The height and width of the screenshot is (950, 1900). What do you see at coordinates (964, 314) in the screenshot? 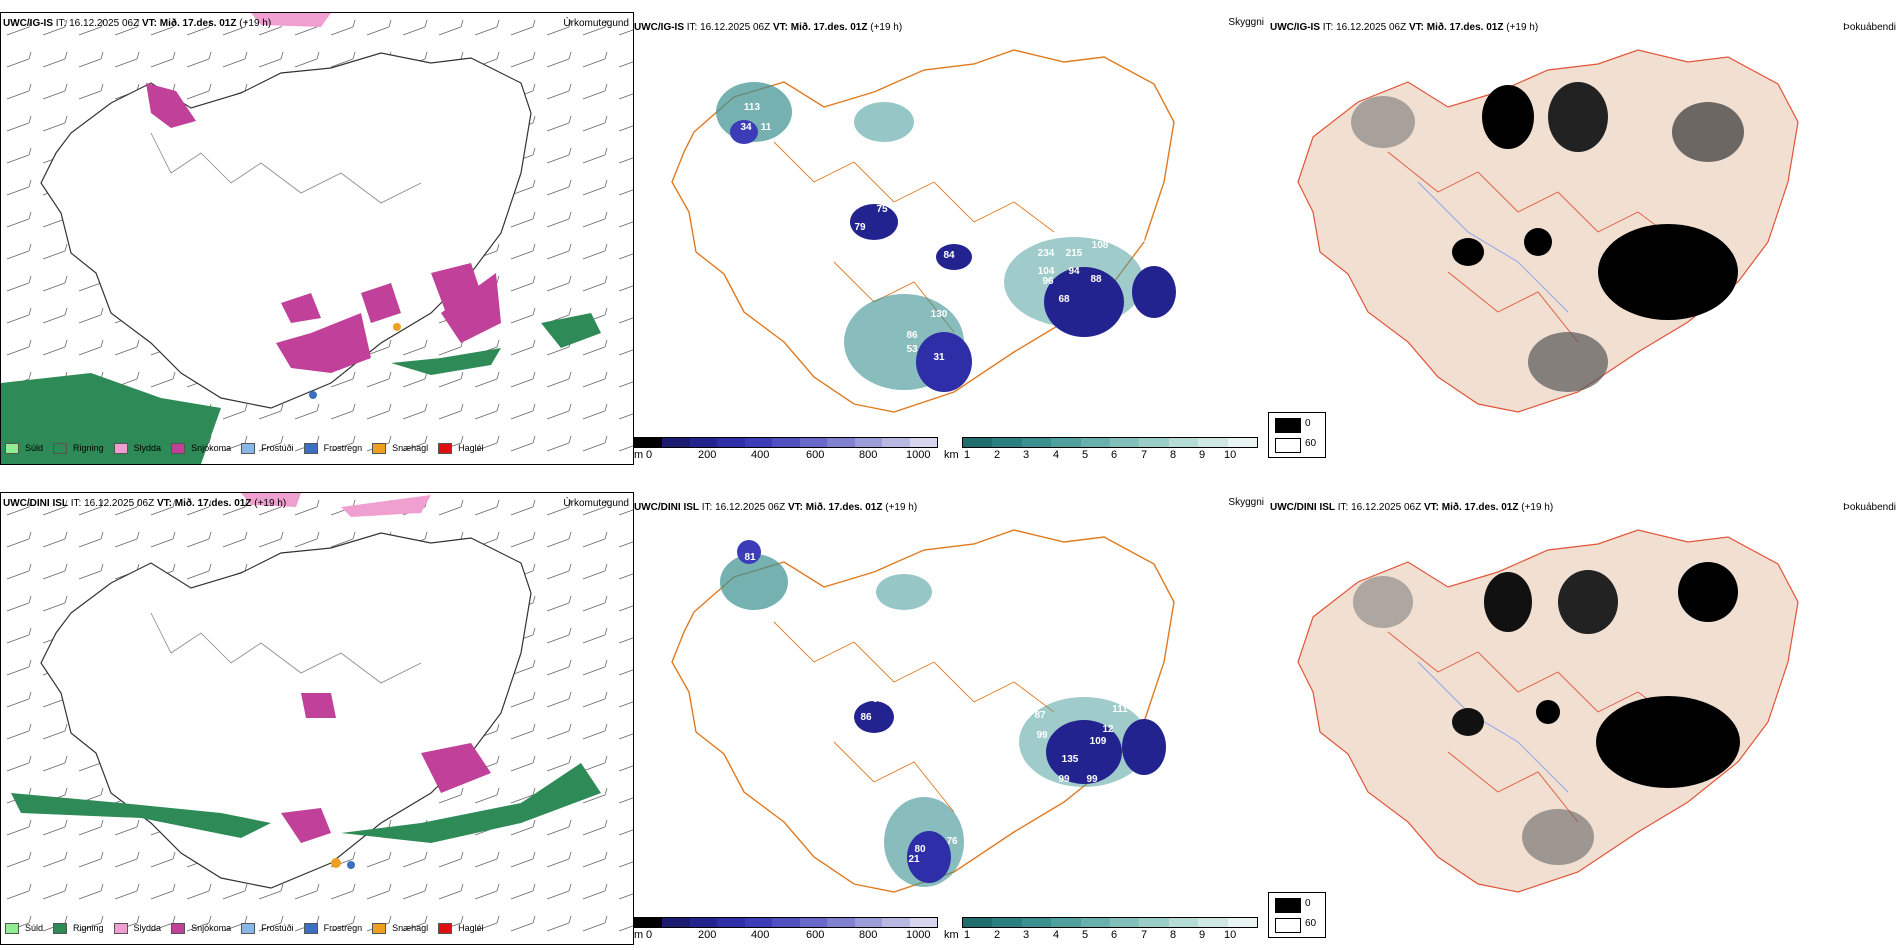
I see `cloud-base-label: 87` at bounding box center [964, 314].